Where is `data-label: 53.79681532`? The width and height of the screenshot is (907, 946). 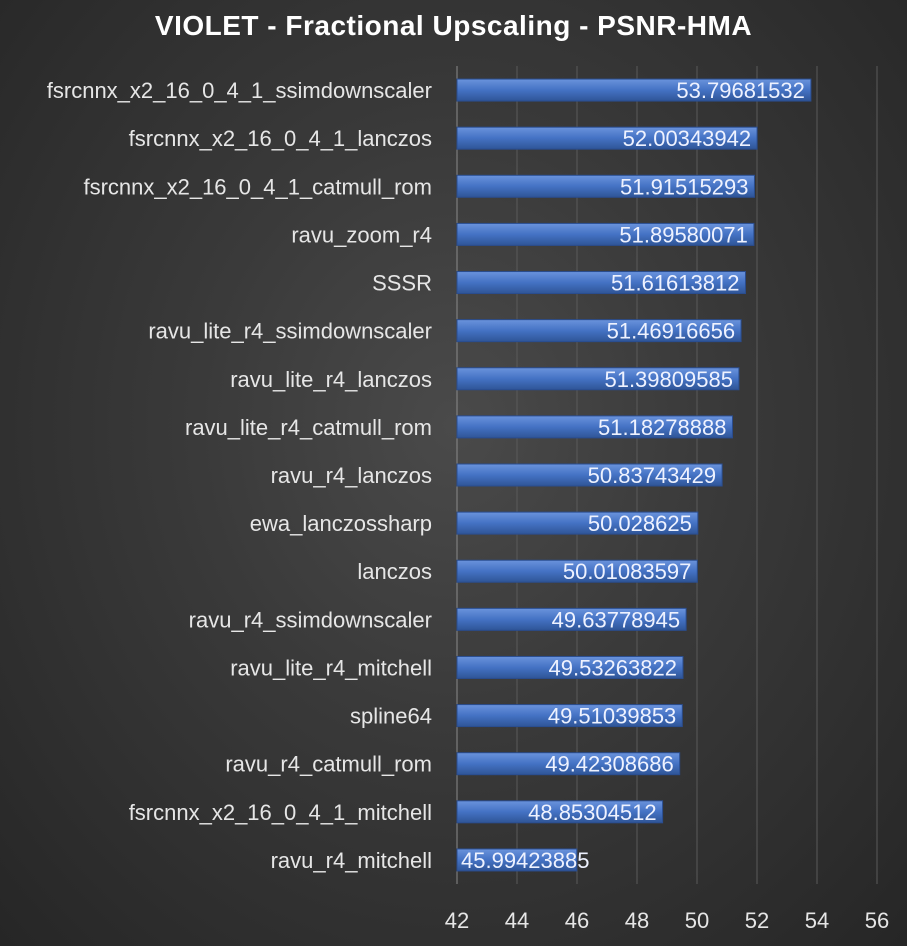
data-label: 53.79681532 is located at coordinates (740, 90).